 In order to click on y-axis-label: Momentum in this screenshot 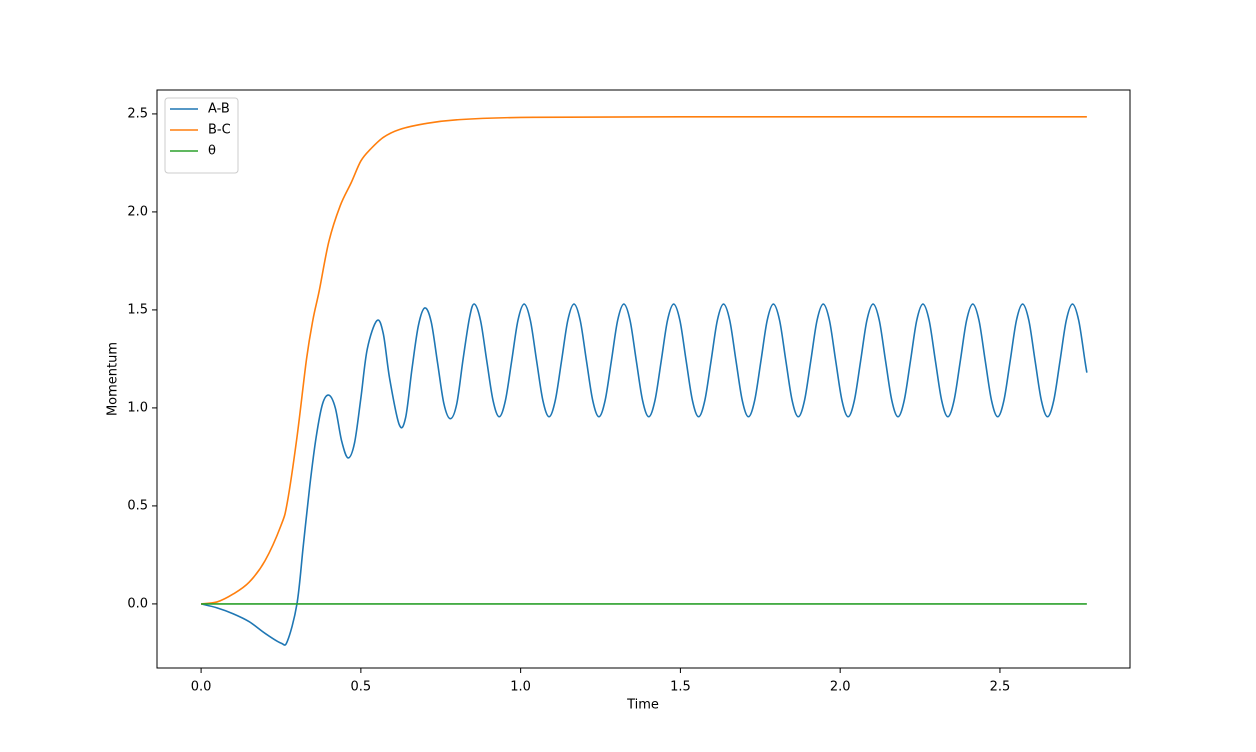, I will do `click(113, 379)`.